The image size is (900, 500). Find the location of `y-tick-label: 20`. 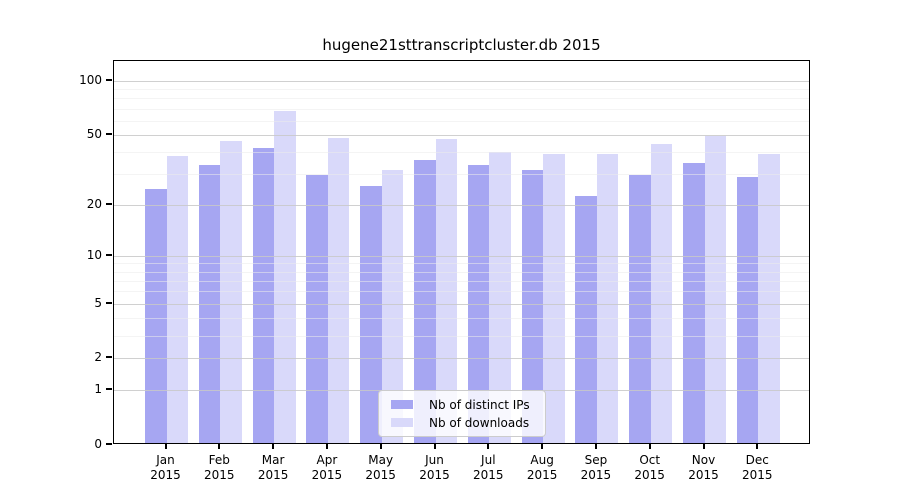

y-tick-label: 20 is located at coordinates (94, 203).